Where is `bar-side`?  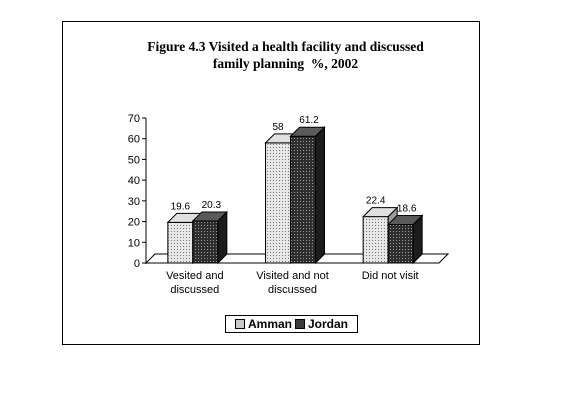
bar-side is located at coordinates (320, 195).